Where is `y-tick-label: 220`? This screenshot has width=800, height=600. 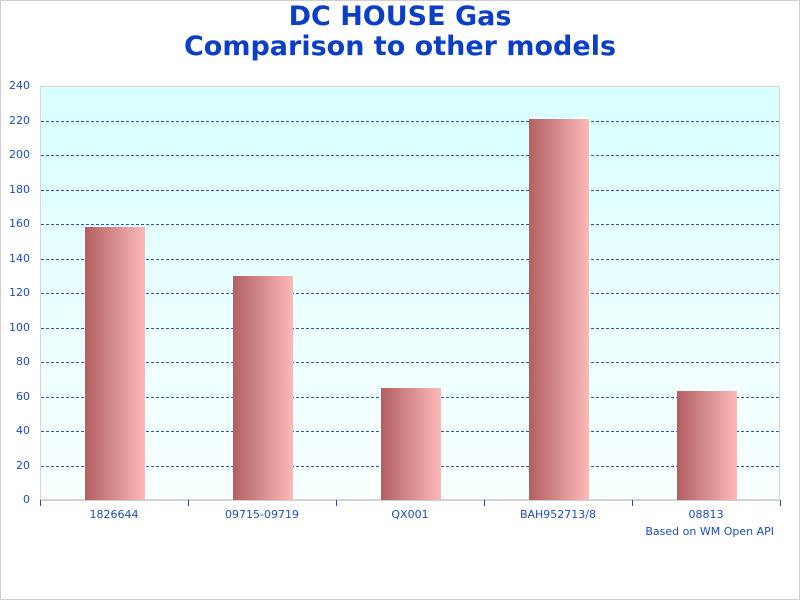
y-tick-label: 220 is located at coordinates (19, 120).